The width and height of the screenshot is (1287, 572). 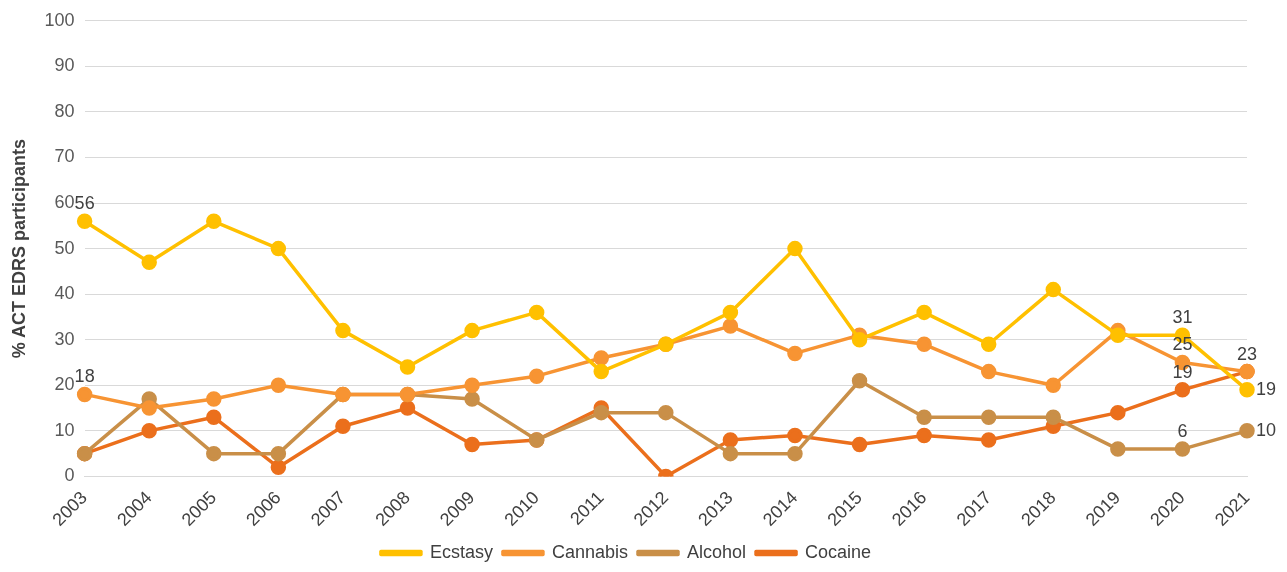 What do you see at coordinates (69, 475) in the screenshot?
I see `y-tick-label: 0` at bounding box center [69, 475].